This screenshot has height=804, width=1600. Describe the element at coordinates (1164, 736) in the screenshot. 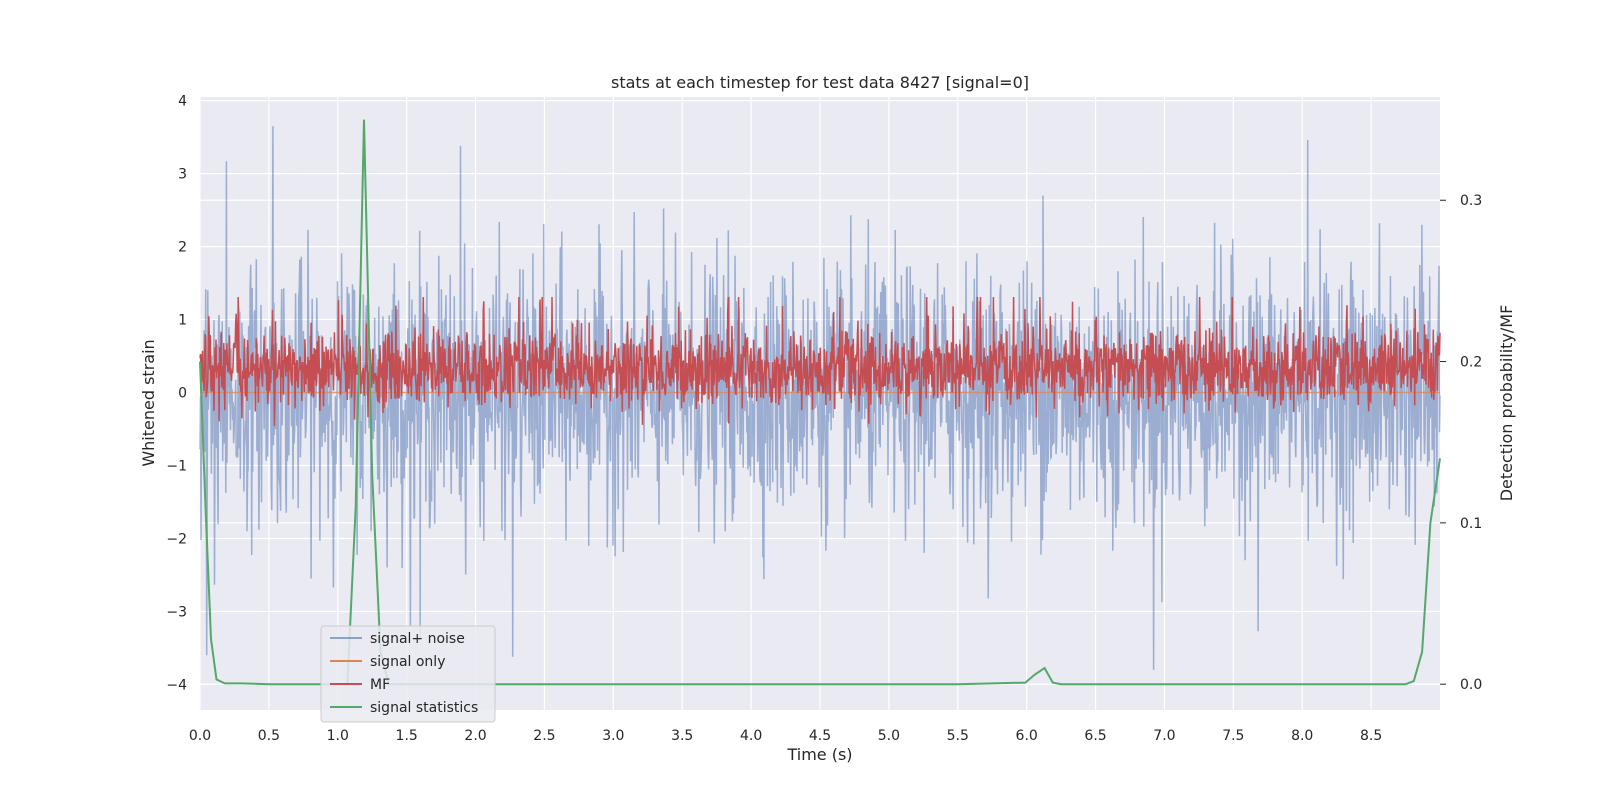

I see `x-tick-label: 7.0` at that location.